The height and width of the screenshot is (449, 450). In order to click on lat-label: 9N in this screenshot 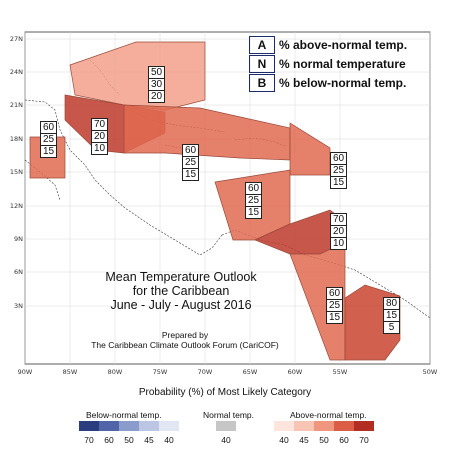, I will do `click(18, 239)`.